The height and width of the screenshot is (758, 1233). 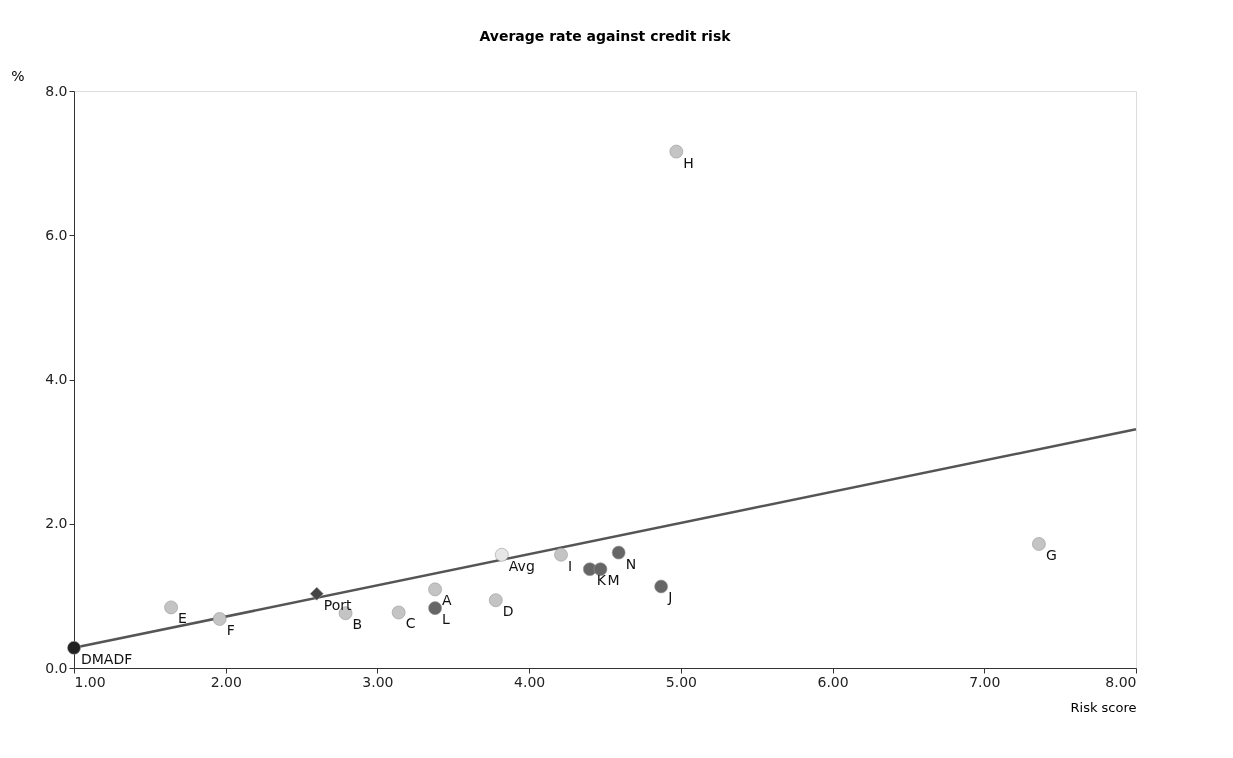 What do you see at coordinates (530, 681) in the screenshot?
I see `x-tick-label: 4.00` at bounding box center [530, 681].